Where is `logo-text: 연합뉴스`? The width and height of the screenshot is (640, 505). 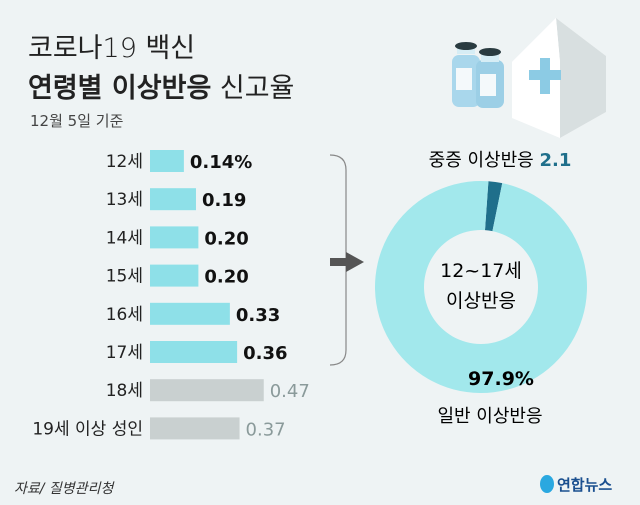
logo-text: 연합뉴스 is located at coordinates (585, 485).